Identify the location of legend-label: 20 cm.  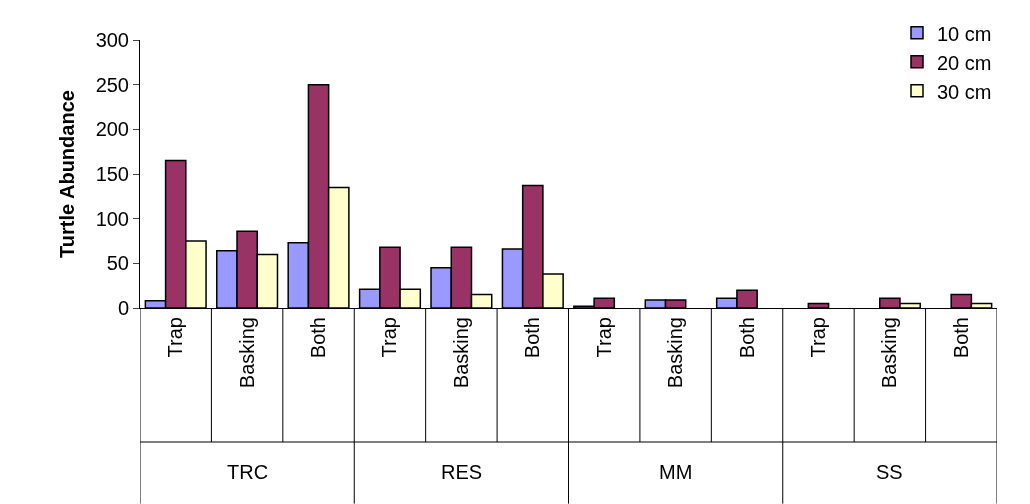
(964, 62).